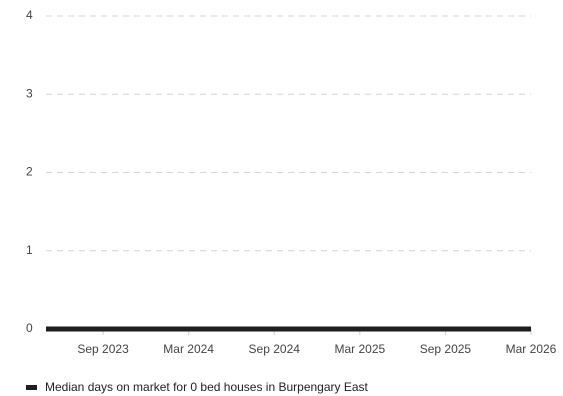 This screenshot has width=563, height=396. I want to click on y-axis-ticks: 0 1 2 3 4, so click(29, 171).